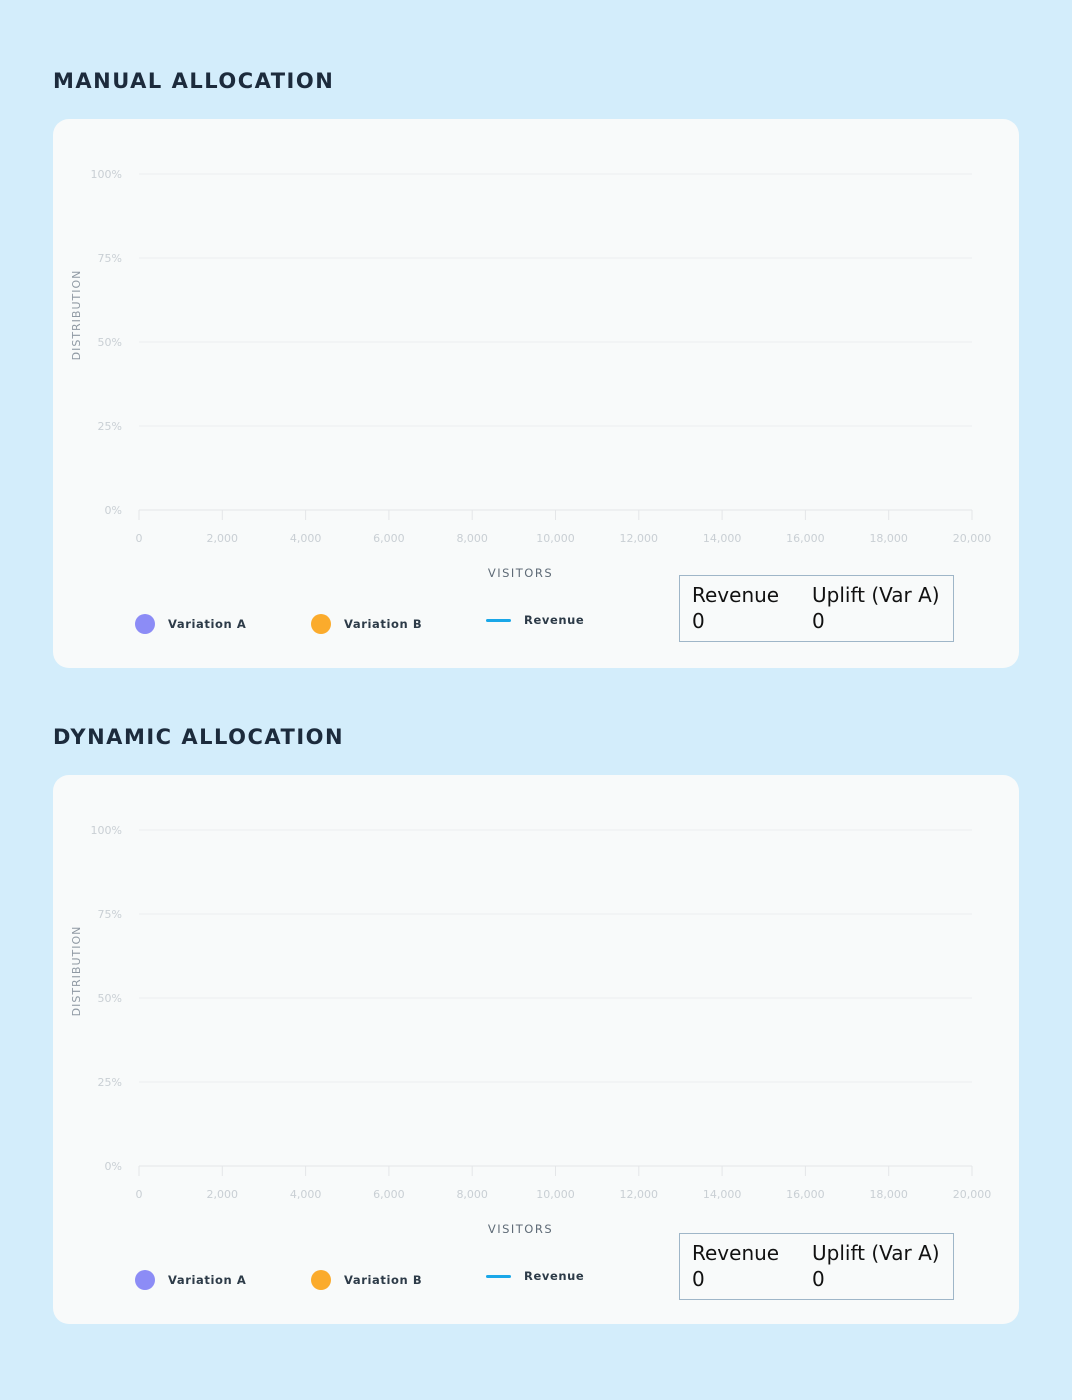 The height and width of the screenshot is (1400, 1072). Describe the element at coordinates (194, 81) in the screenshot. I see `section-title: MANUAL ALLOCATION` at that location.